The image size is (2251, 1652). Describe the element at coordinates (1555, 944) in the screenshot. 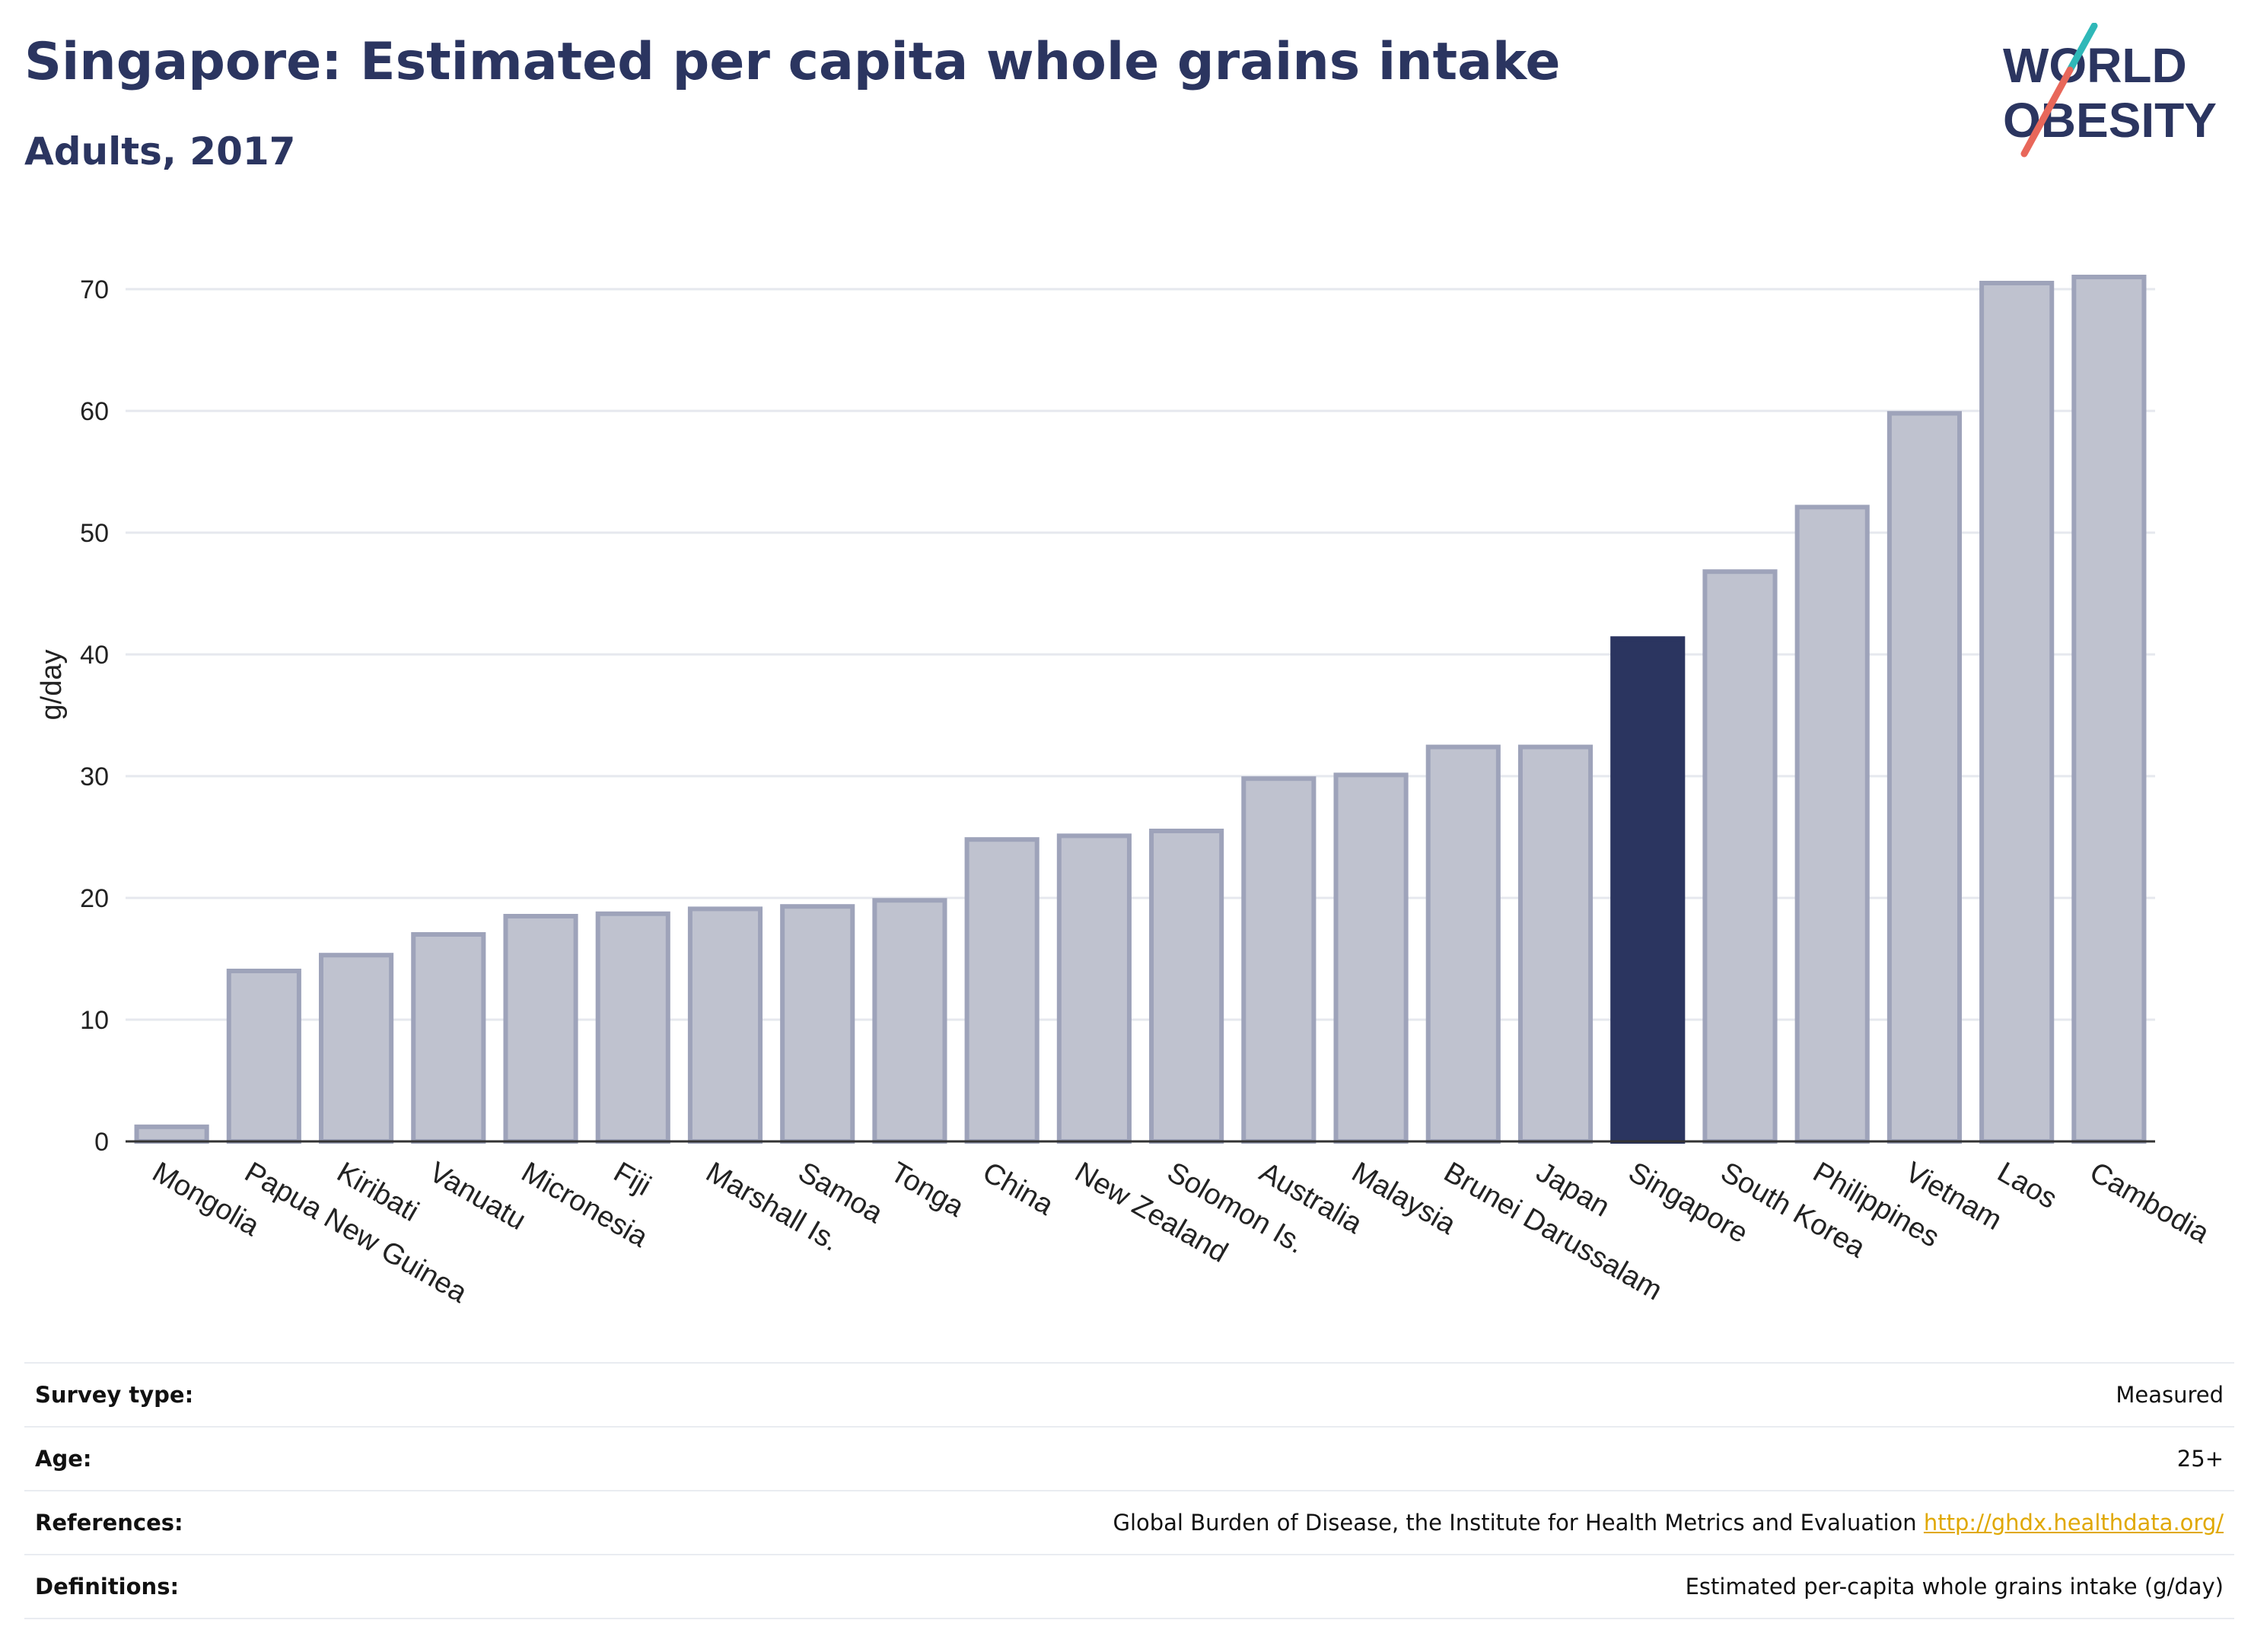

I see `bar-japan` at that location.